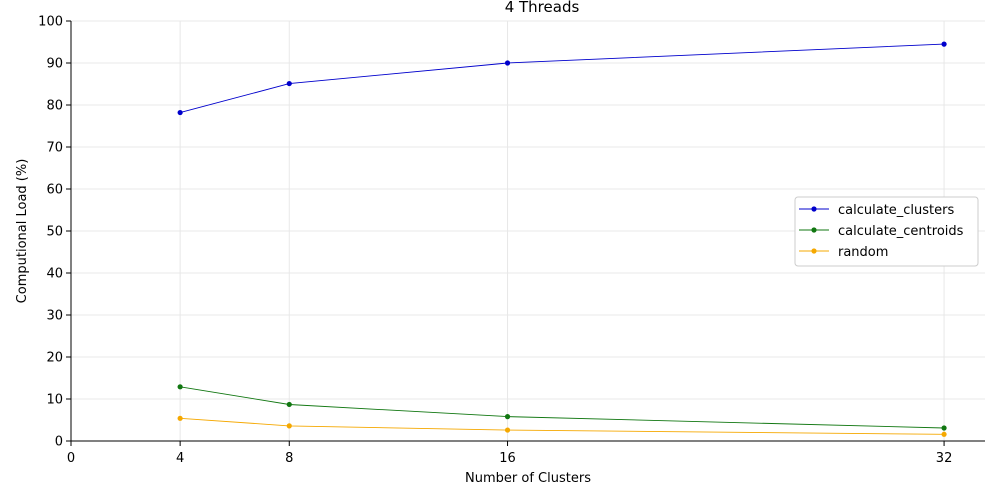 The width and height of the screenshot is (1000, 500). I want to click on series-calculate_clusters, so click(562, 78).